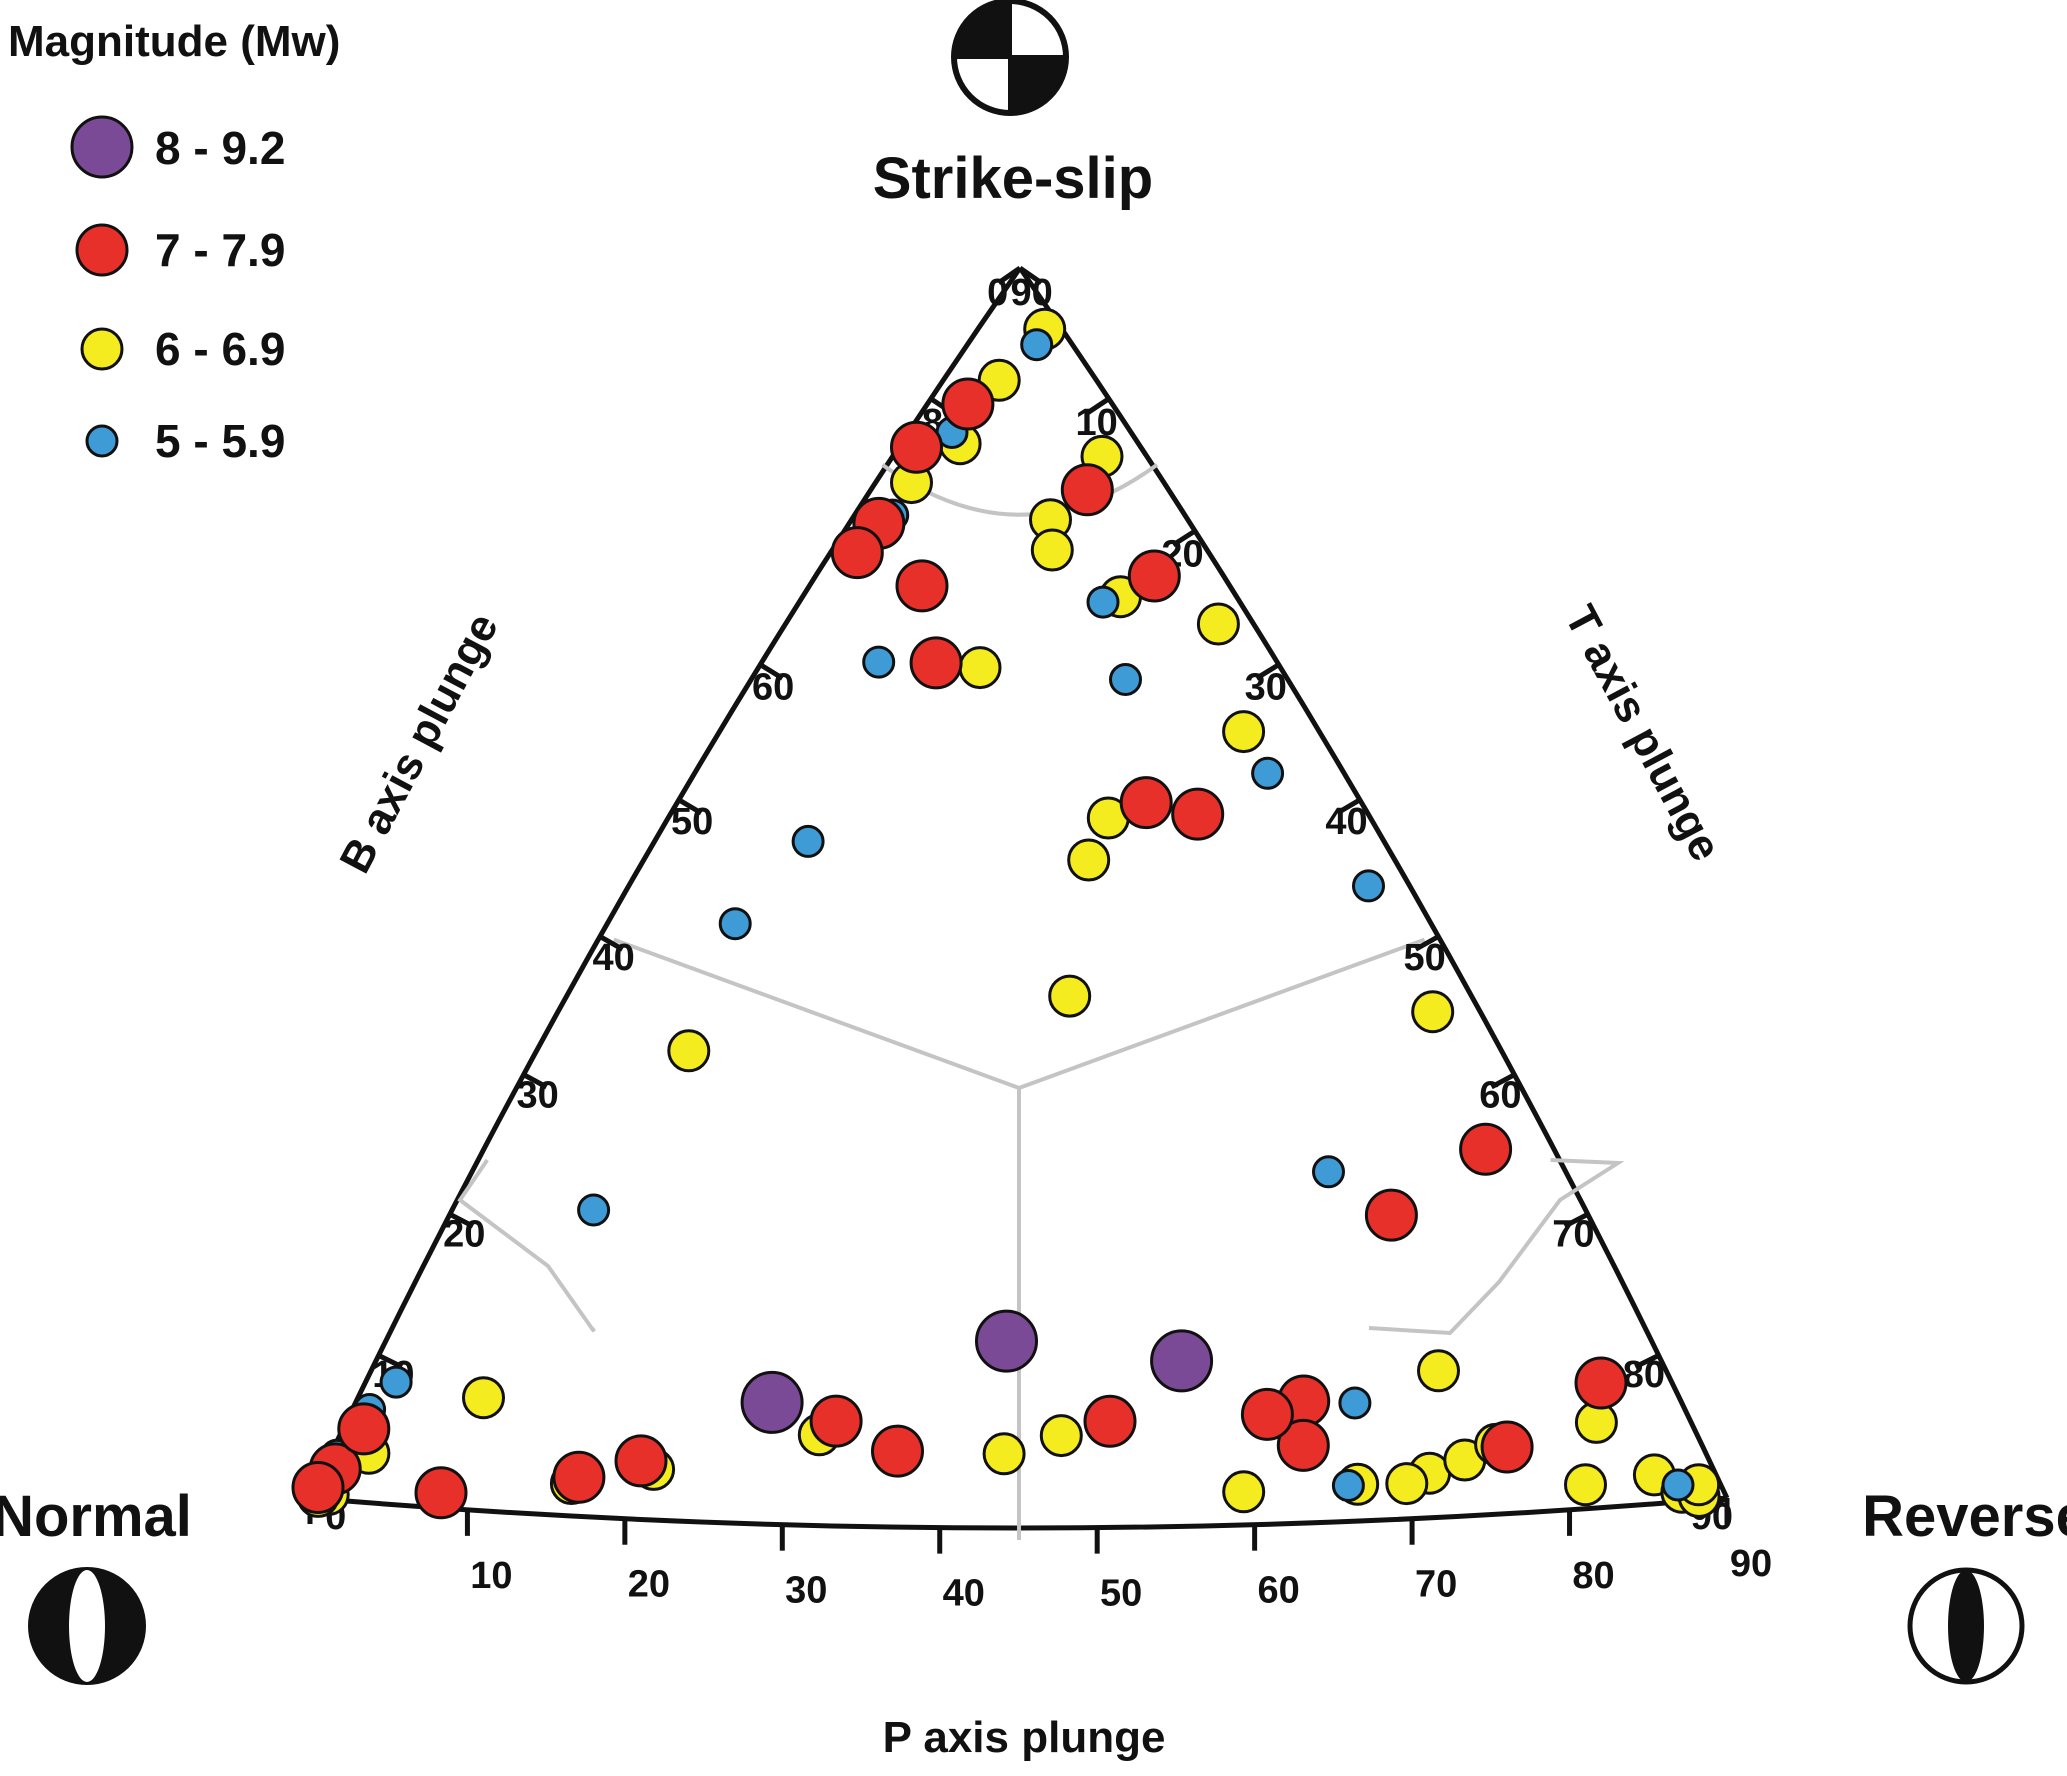 The image size is (2067, 1776). Describe the element at coordinates (1346, 822) in the screenshot. I see `t-axis-tick-label: 40` at that location.